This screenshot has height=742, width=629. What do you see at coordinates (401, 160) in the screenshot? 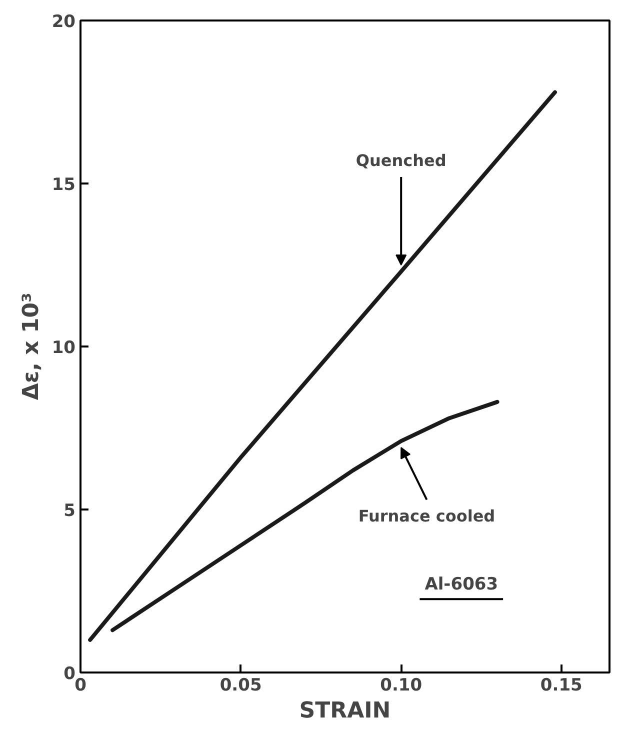
I see `series-label: Quenched` at bounding box center [401, 160].